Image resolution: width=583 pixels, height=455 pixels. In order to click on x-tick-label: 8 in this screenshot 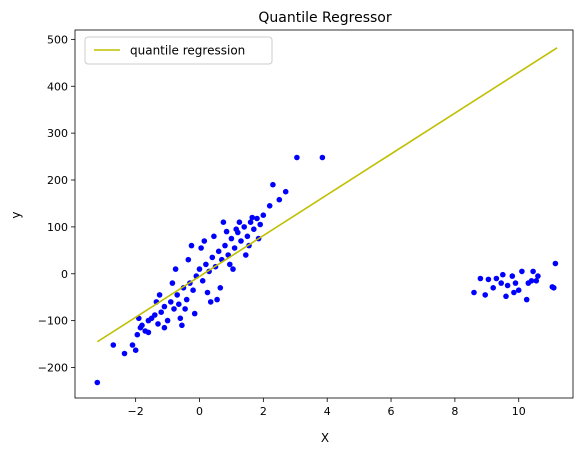, I will do `click(454, 411)`.